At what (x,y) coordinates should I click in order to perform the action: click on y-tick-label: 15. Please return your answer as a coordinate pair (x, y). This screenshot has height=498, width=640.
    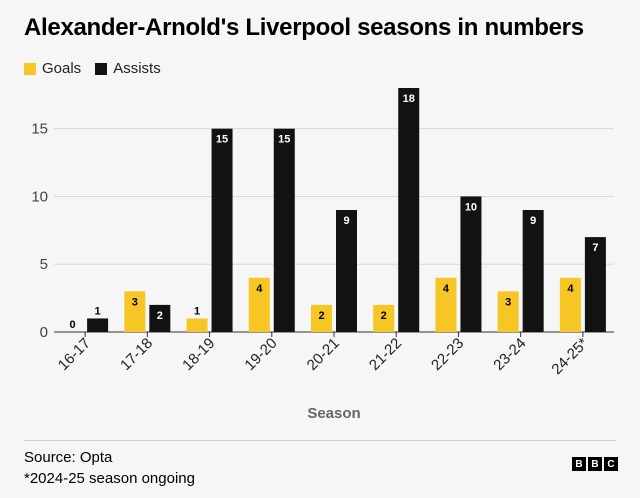
    Looking at the image, I should click on (39, 129).